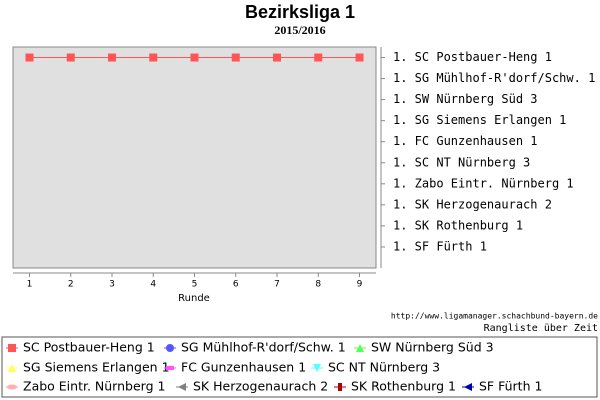 The image size is (600, 400). I want to click on chart-title: Bezirksliga 1, so click(300, 12).